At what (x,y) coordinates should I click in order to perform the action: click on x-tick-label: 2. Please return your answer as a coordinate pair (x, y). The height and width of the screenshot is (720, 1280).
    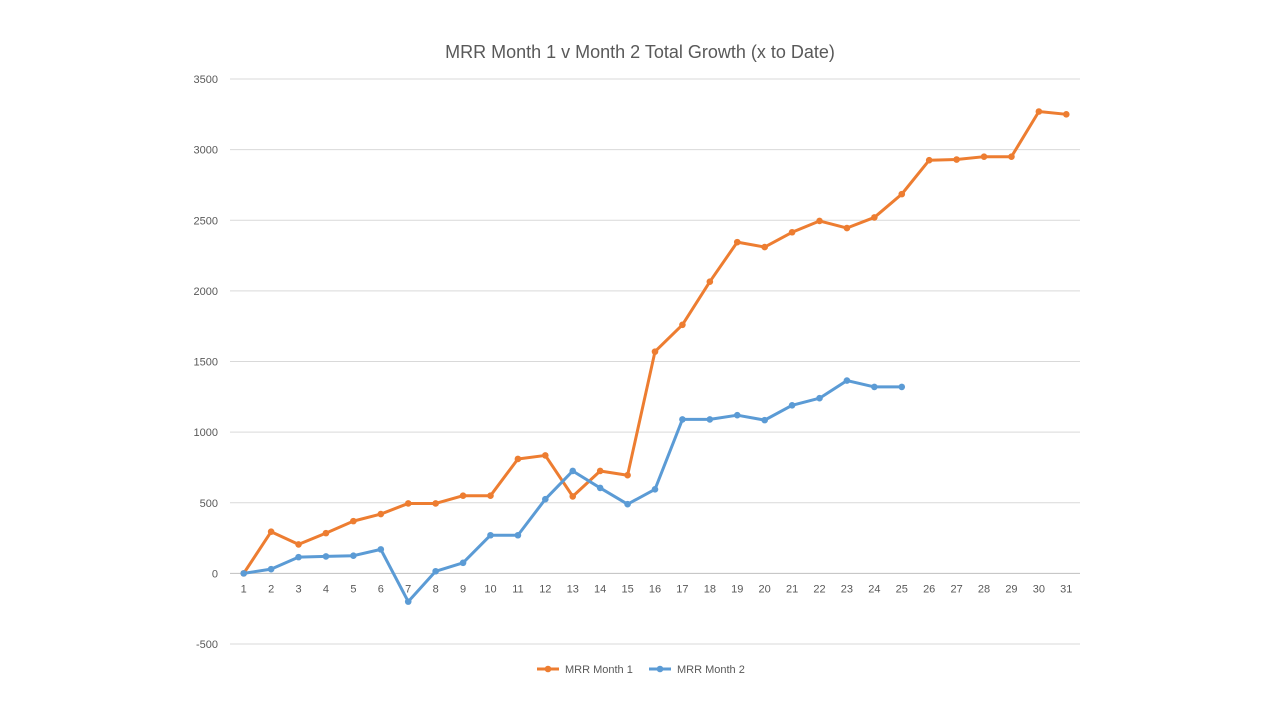
    Looking at the image, I should click on (271, 589).